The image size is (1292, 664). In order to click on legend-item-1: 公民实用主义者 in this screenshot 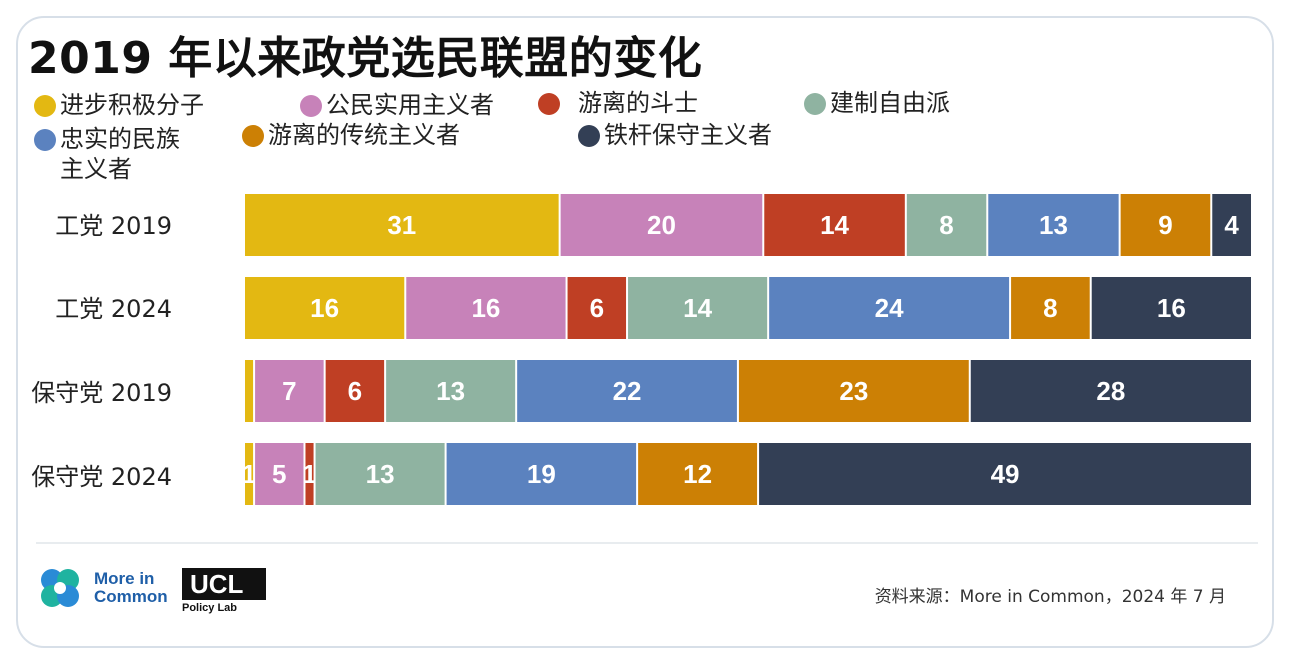, I will do `click(397, 105)`.